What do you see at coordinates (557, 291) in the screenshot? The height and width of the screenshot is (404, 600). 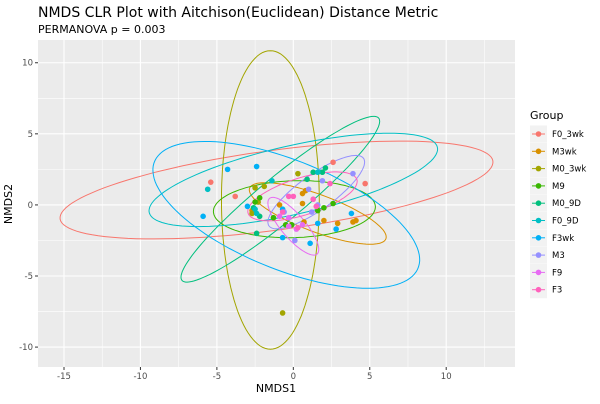 I see `legend-label: F3` at bounding box center [557, 291].